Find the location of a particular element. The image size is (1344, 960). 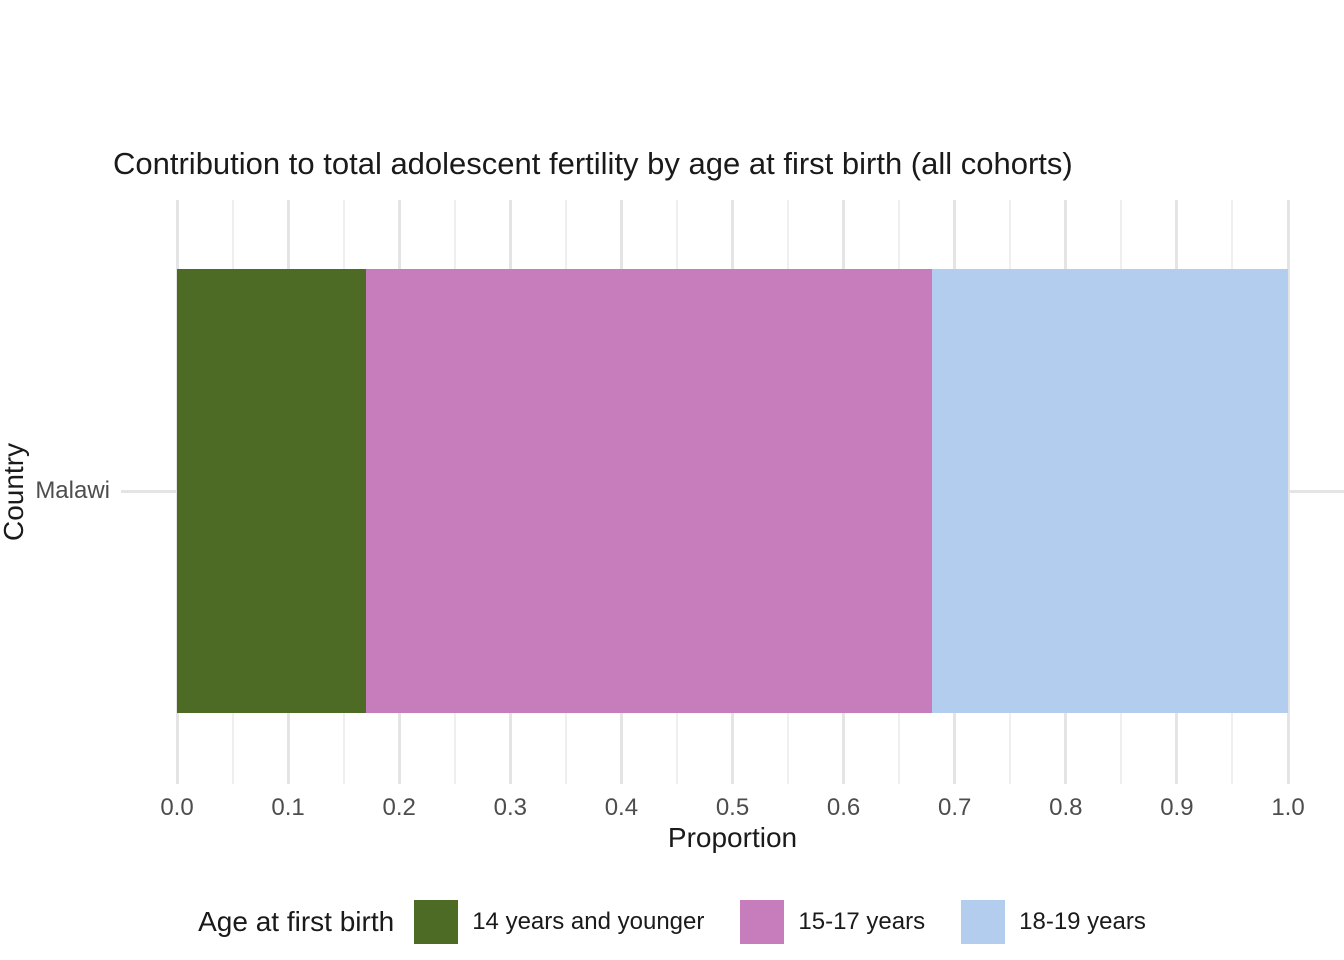

x-tick-label: 0.2 is located at coordinates (399, 807).